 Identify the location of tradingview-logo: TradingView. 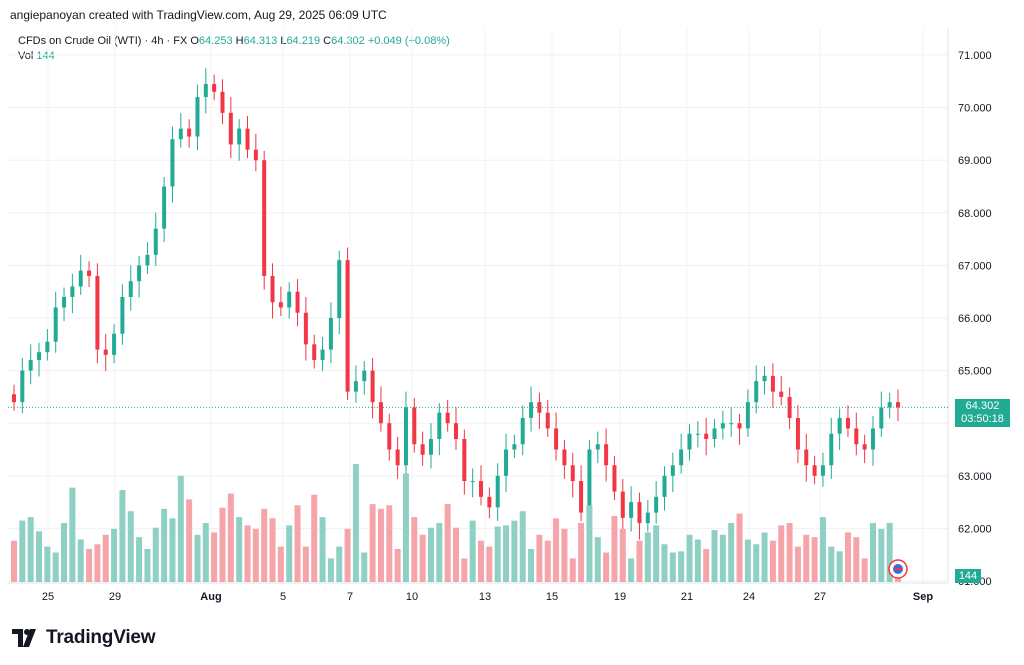
(84, 638).